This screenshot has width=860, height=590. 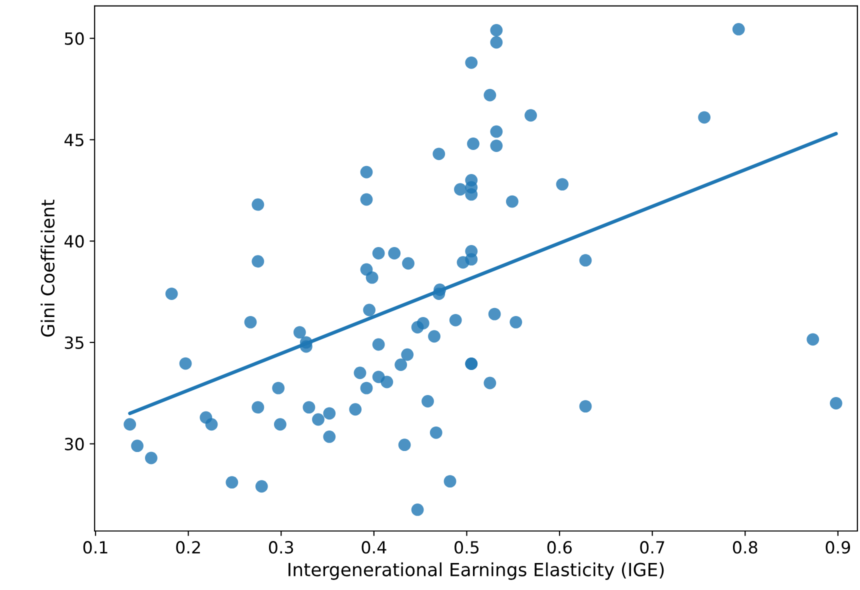 I want to click on x-tick-label: 0.8, so click(x=745, y=547).